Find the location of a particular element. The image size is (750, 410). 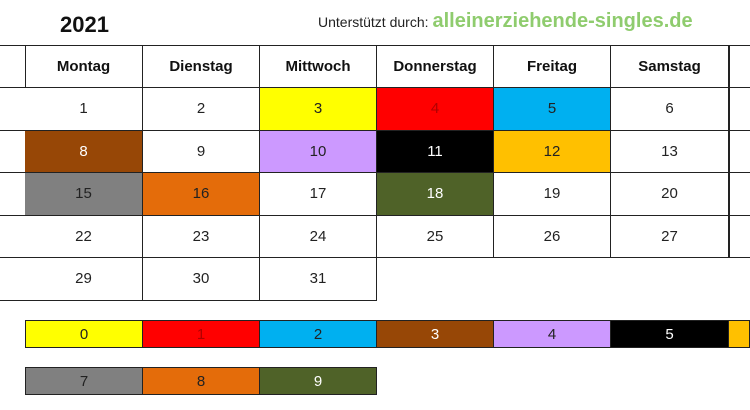

legend-swatch: 4 is located at coordinates (552, 334).